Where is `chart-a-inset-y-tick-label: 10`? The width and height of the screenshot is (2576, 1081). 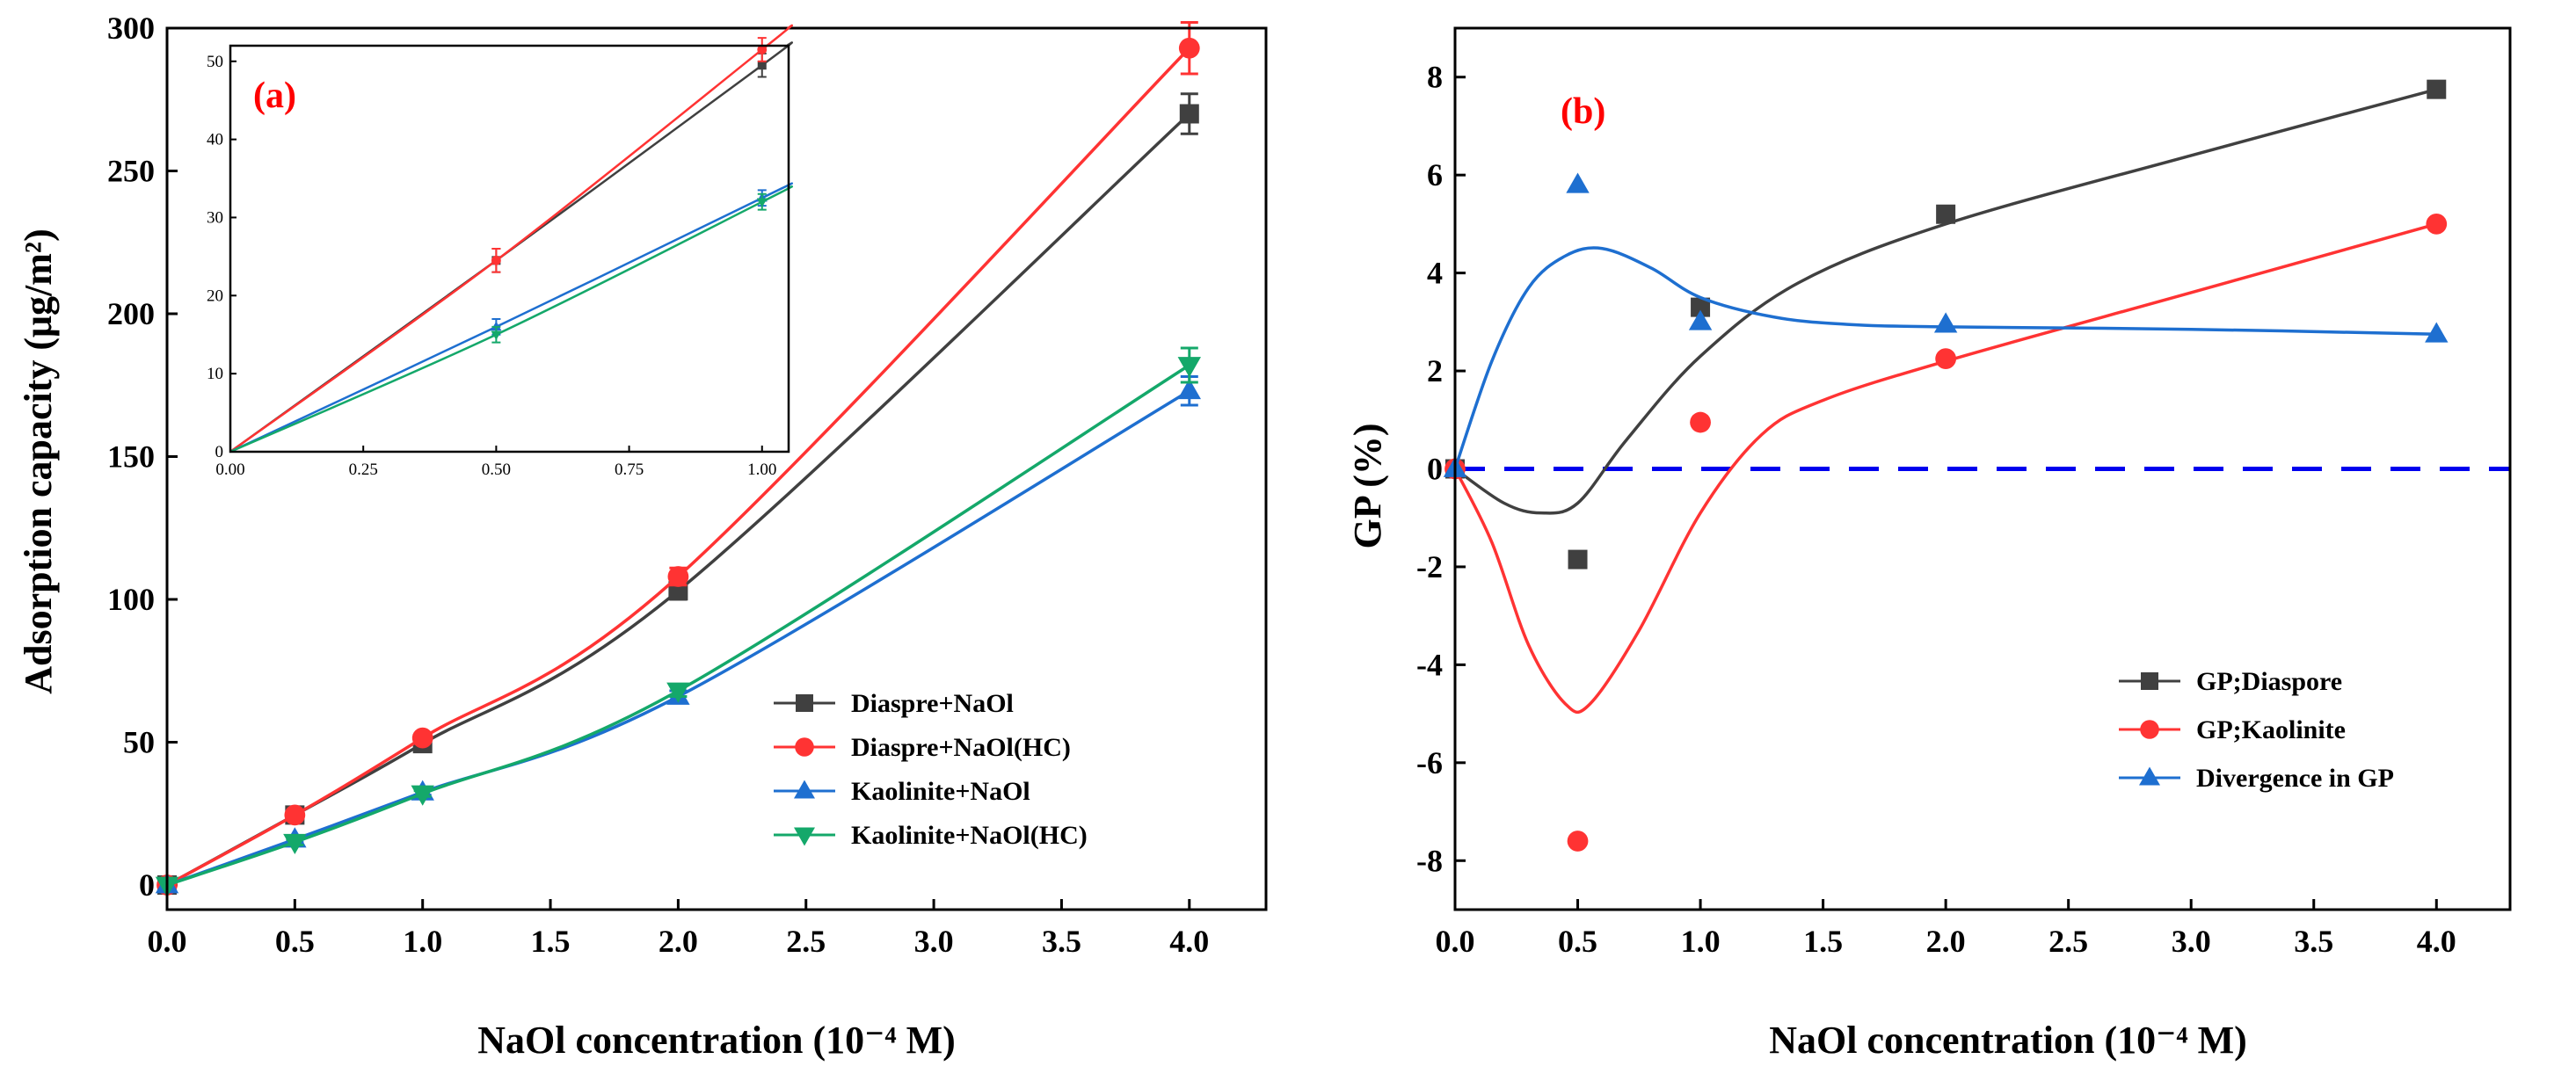 chart-a-inset-y-tick-label: 10 is located at coordinates (215, 374).